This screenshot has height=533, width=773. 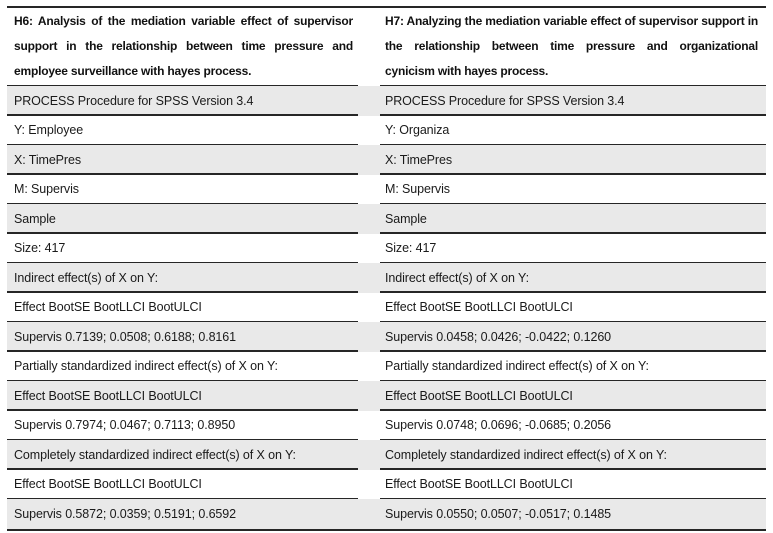 I want to click on table-row: Y: Employee Y: Organiza, so click(x=386, y=131).